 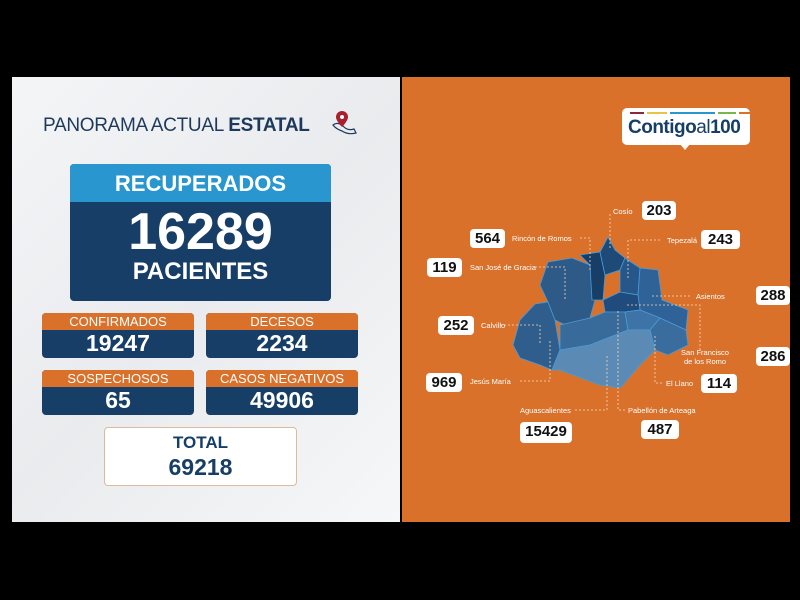 What do you see at coordinates (773, 295) in the screenshot?
I see `value-asientos: 288` at bounding box center [773, 295].